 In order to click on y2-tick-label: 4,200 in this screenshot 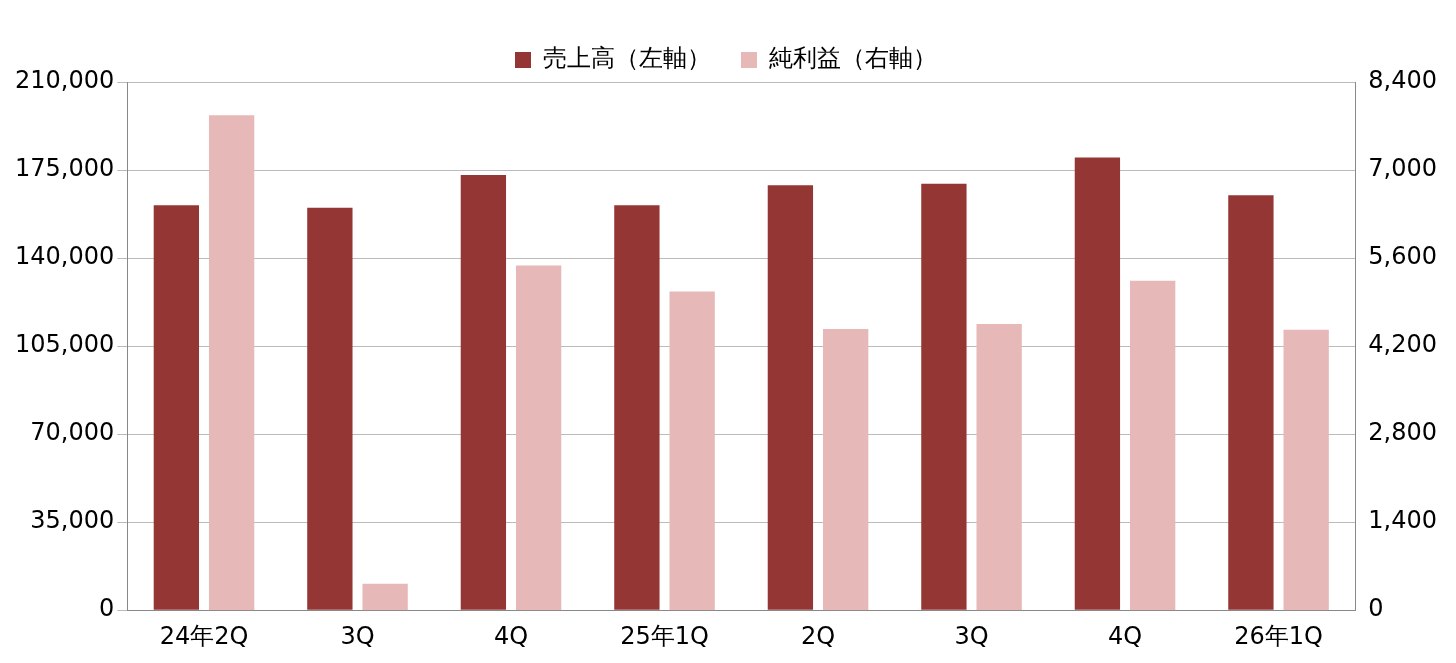, I will do `click(1403, 344)`.